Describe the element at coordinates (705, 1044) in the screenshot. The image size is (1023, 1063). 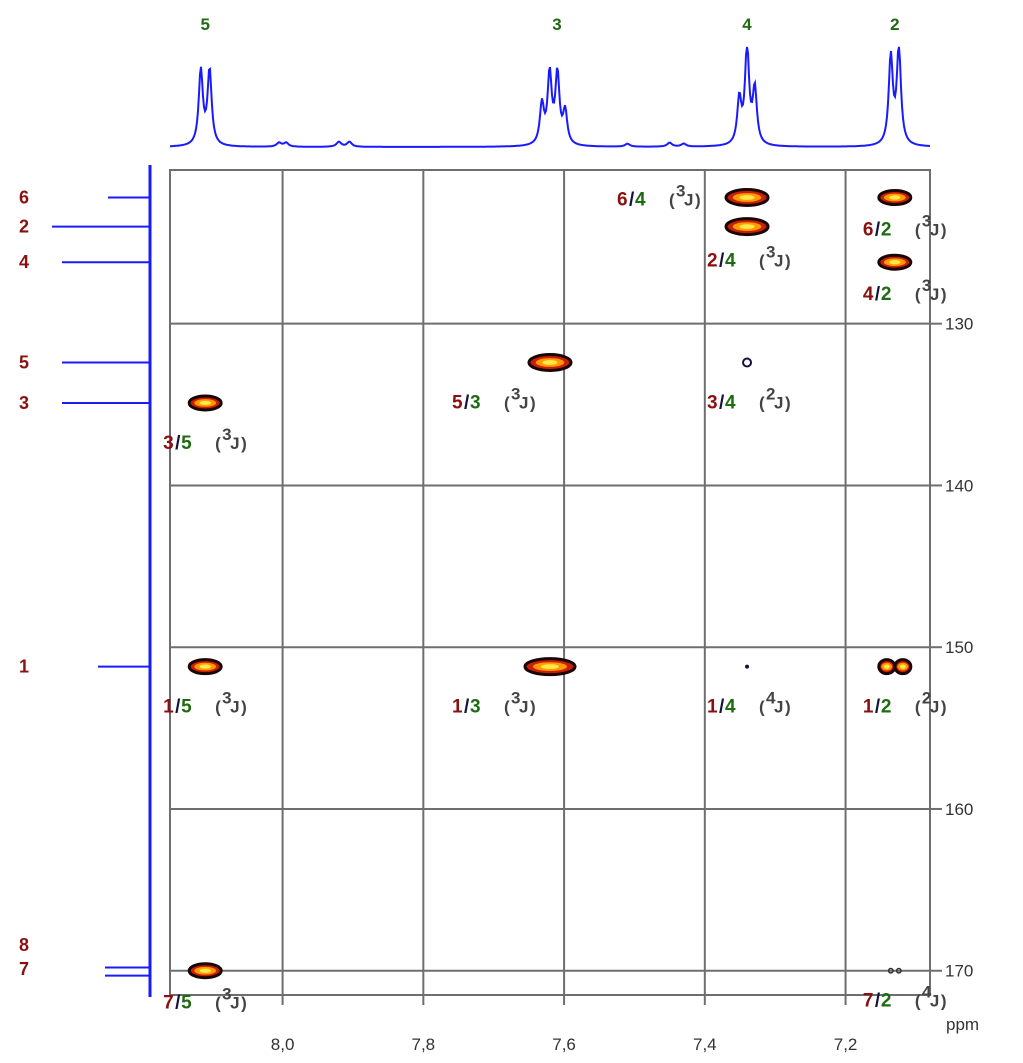
I see `x-tick-label: 7,4` at that location.